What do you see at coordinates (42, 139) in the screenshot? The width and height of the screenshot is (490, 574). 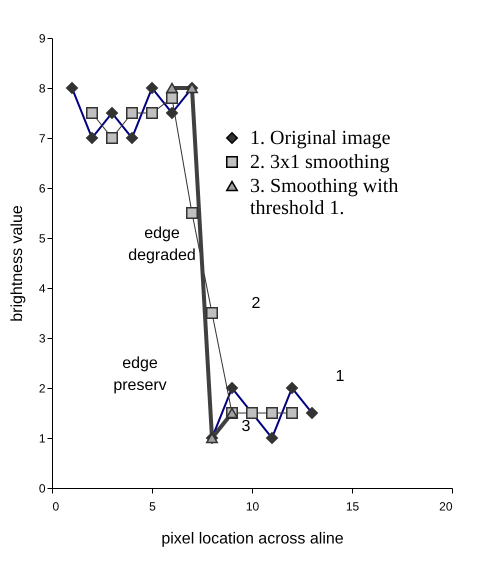 I see `y-tick-label: 7` at bounding box center [42, 139].